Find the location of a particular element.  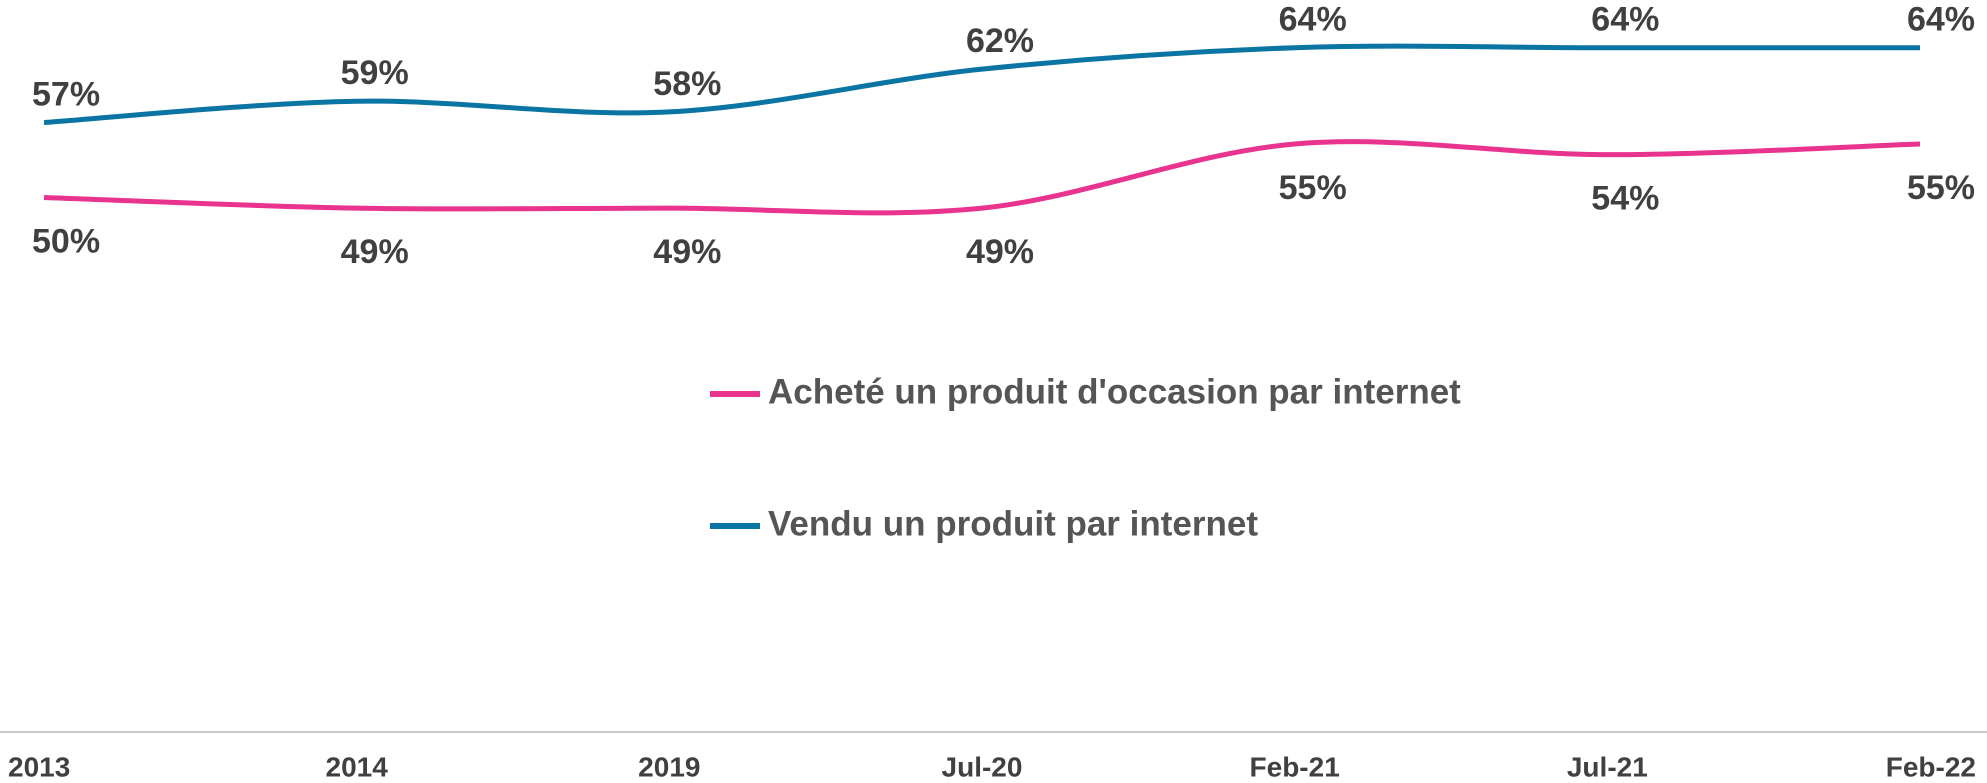

x-tick-label: 2019 is located at coordinates (669, 766).